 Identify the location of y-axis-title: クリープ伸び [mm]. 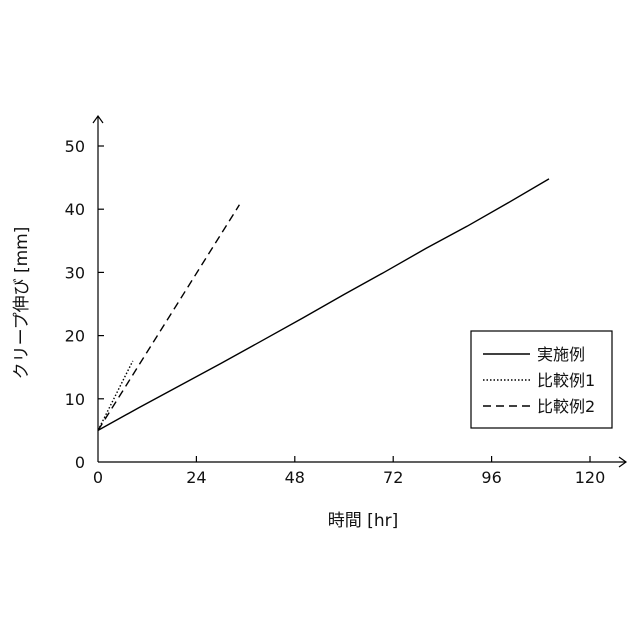
(22, 303).